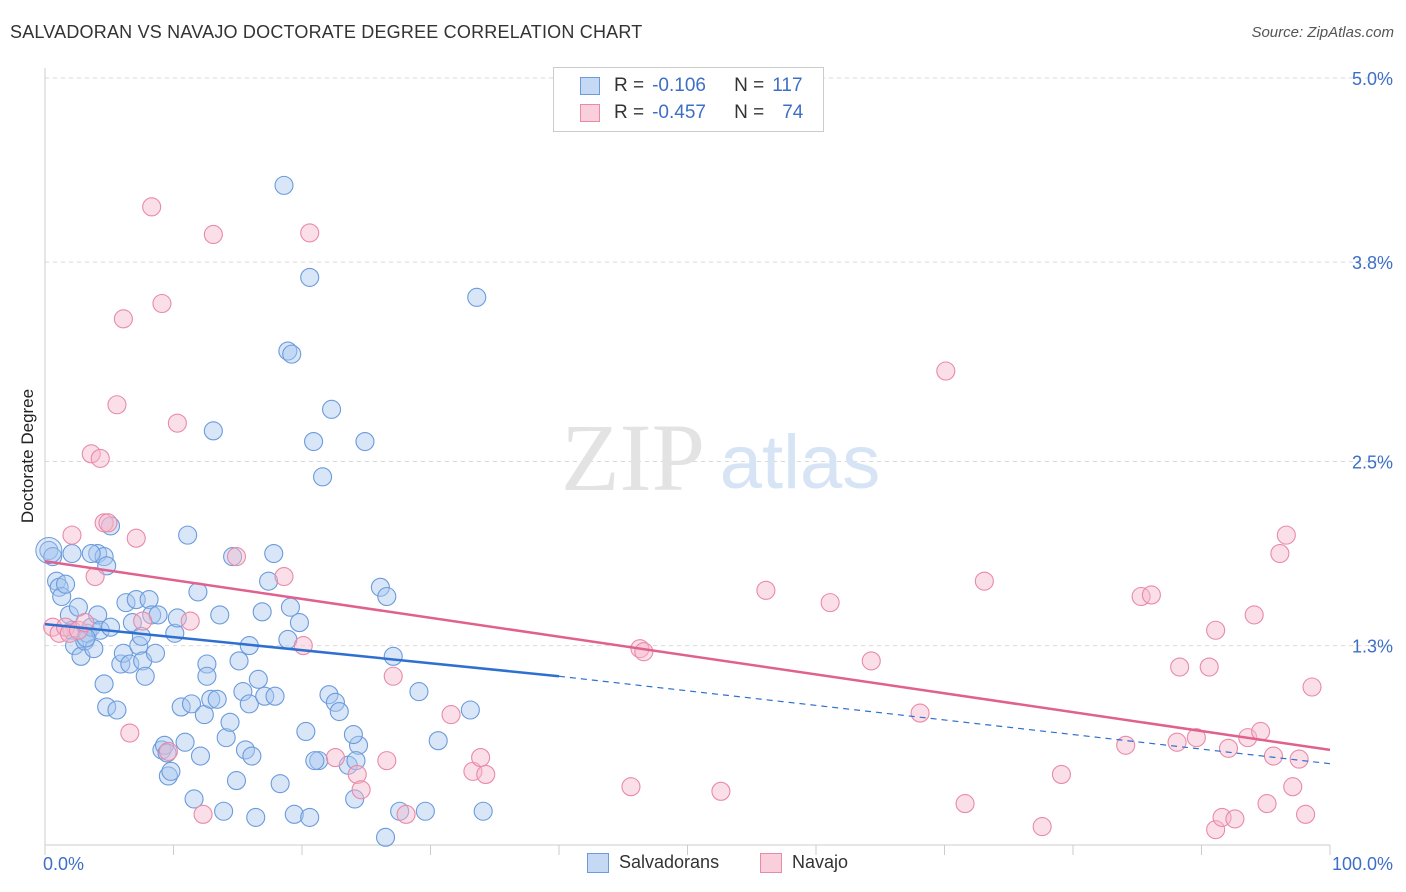 This screenshot has height=892, width=1406. I want to click on legend-row-salvadorans: R = -0.106 N = 117, so click(691, 86).